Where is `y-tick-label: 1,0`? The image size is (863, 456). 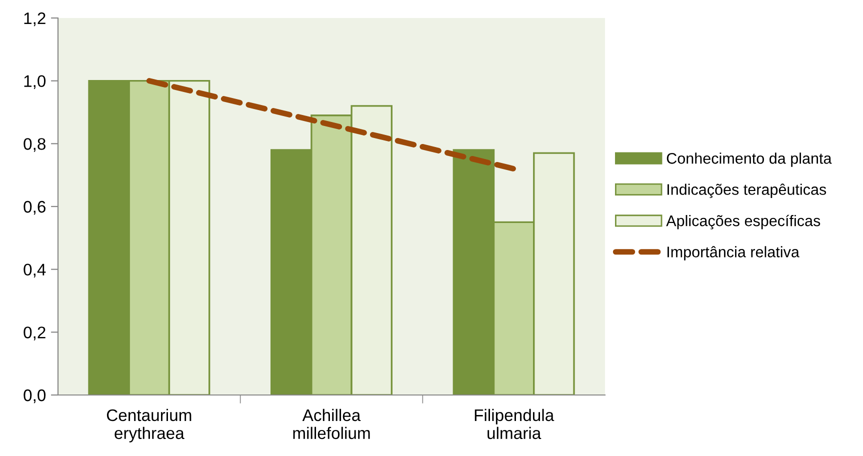
y-tick-label: 1,0 is located at coordinates (35, 82).